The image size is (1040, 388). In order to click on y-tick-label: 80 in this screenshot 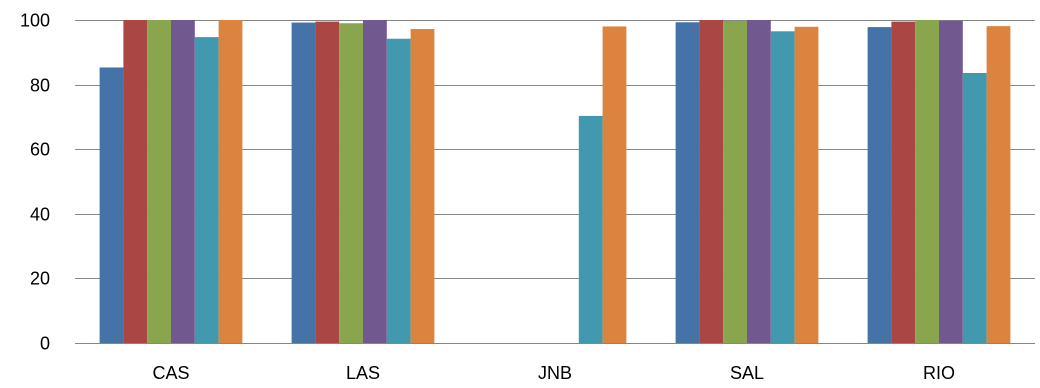, I will do `click(40, 86)`.